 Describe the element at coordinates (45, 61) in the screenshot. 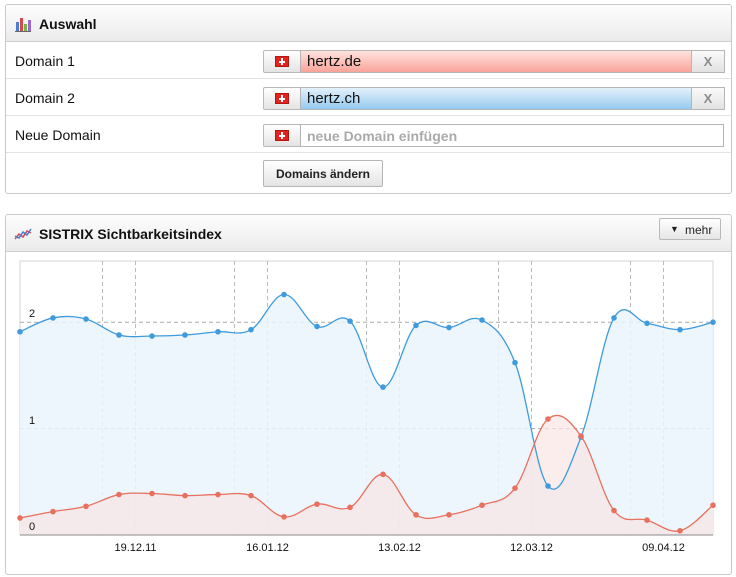

I see `domain-1-label: Domain 1` at that location.